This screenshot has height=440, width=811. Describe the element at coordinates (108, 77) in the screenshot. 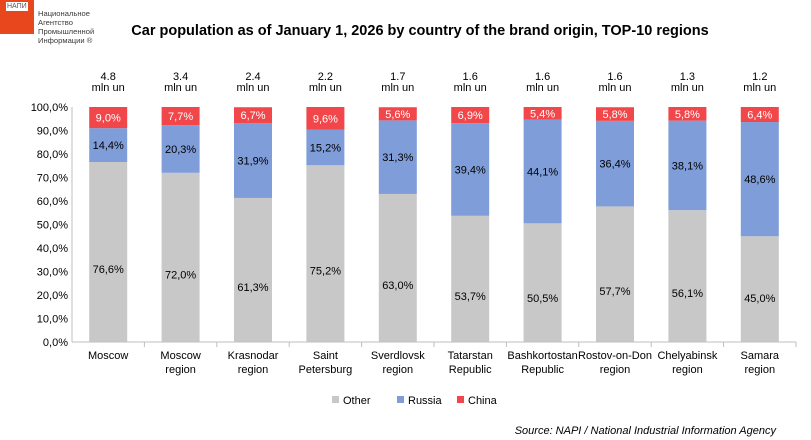

I see `bar-total-value: 4.8` at that location.